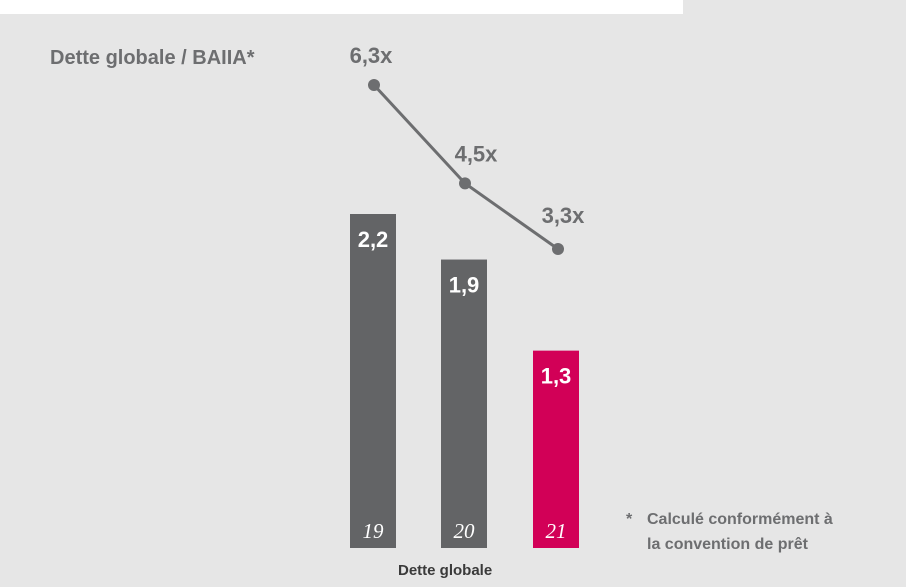 The height and width of the screenshot is (587, 906). Describe the element at coordinates (464, 285) in the screenshot. I see `bar-value-label: 1,9` at that location.